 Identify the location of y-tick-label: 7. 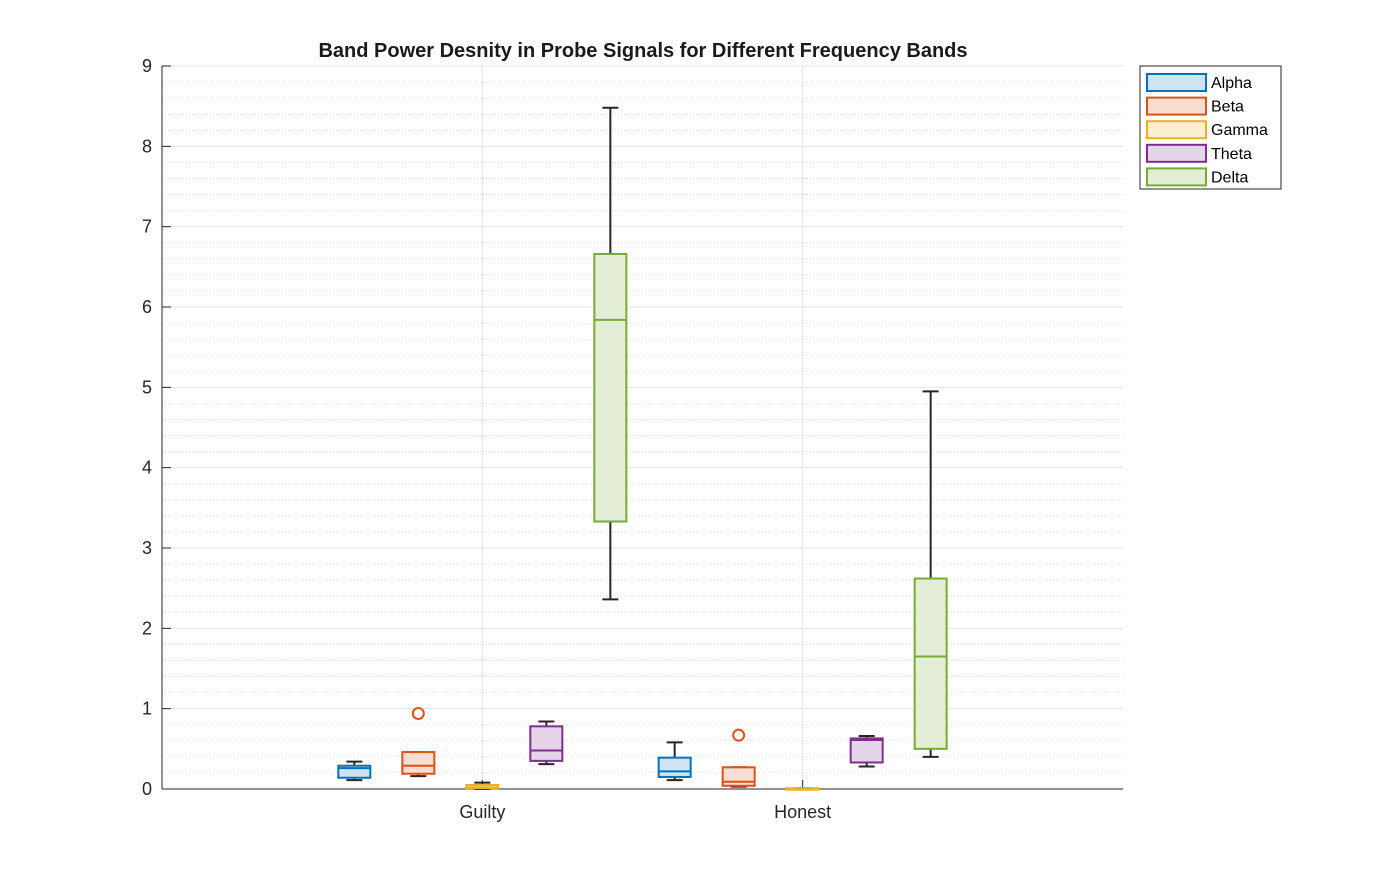
(147, 227).